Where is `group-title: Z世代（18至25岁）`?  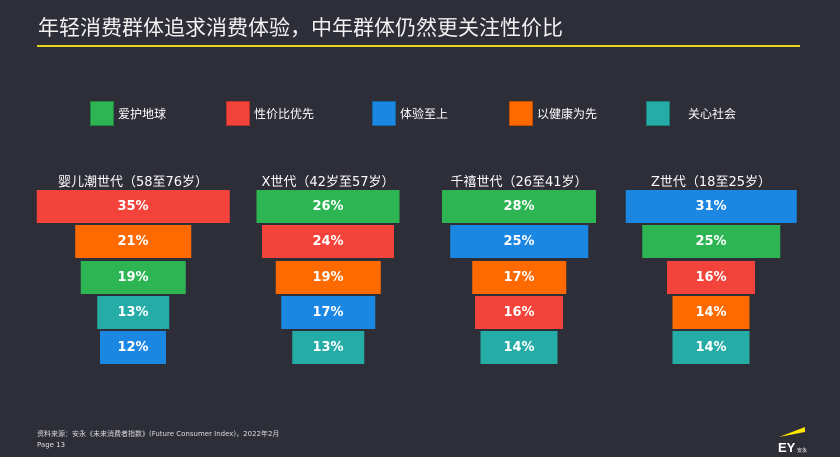 group-title: Z世代（18至25岁） is located at coordinates (711, 182).